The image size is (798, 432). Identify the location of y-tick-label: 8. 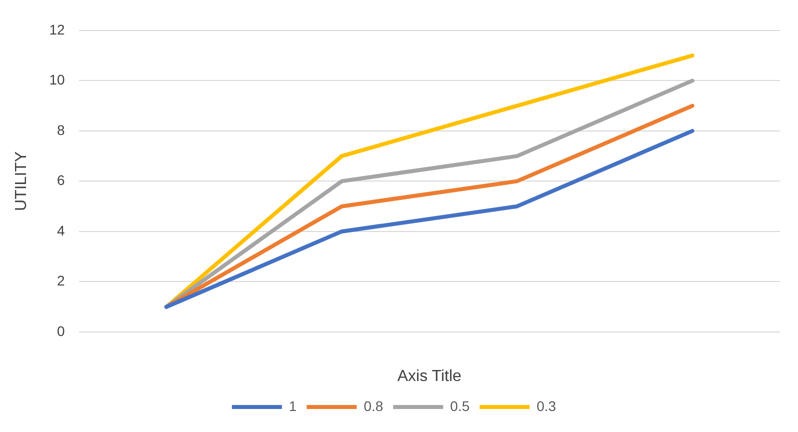
(60, 130).